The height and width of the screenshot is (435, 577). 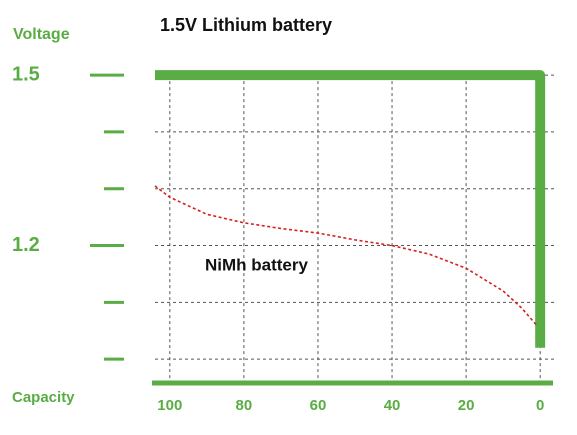 What do you see at coordinates (26, 74) in the screenshot?
I see `y-tick-label: 1.5` at bounding box center [26, 74].